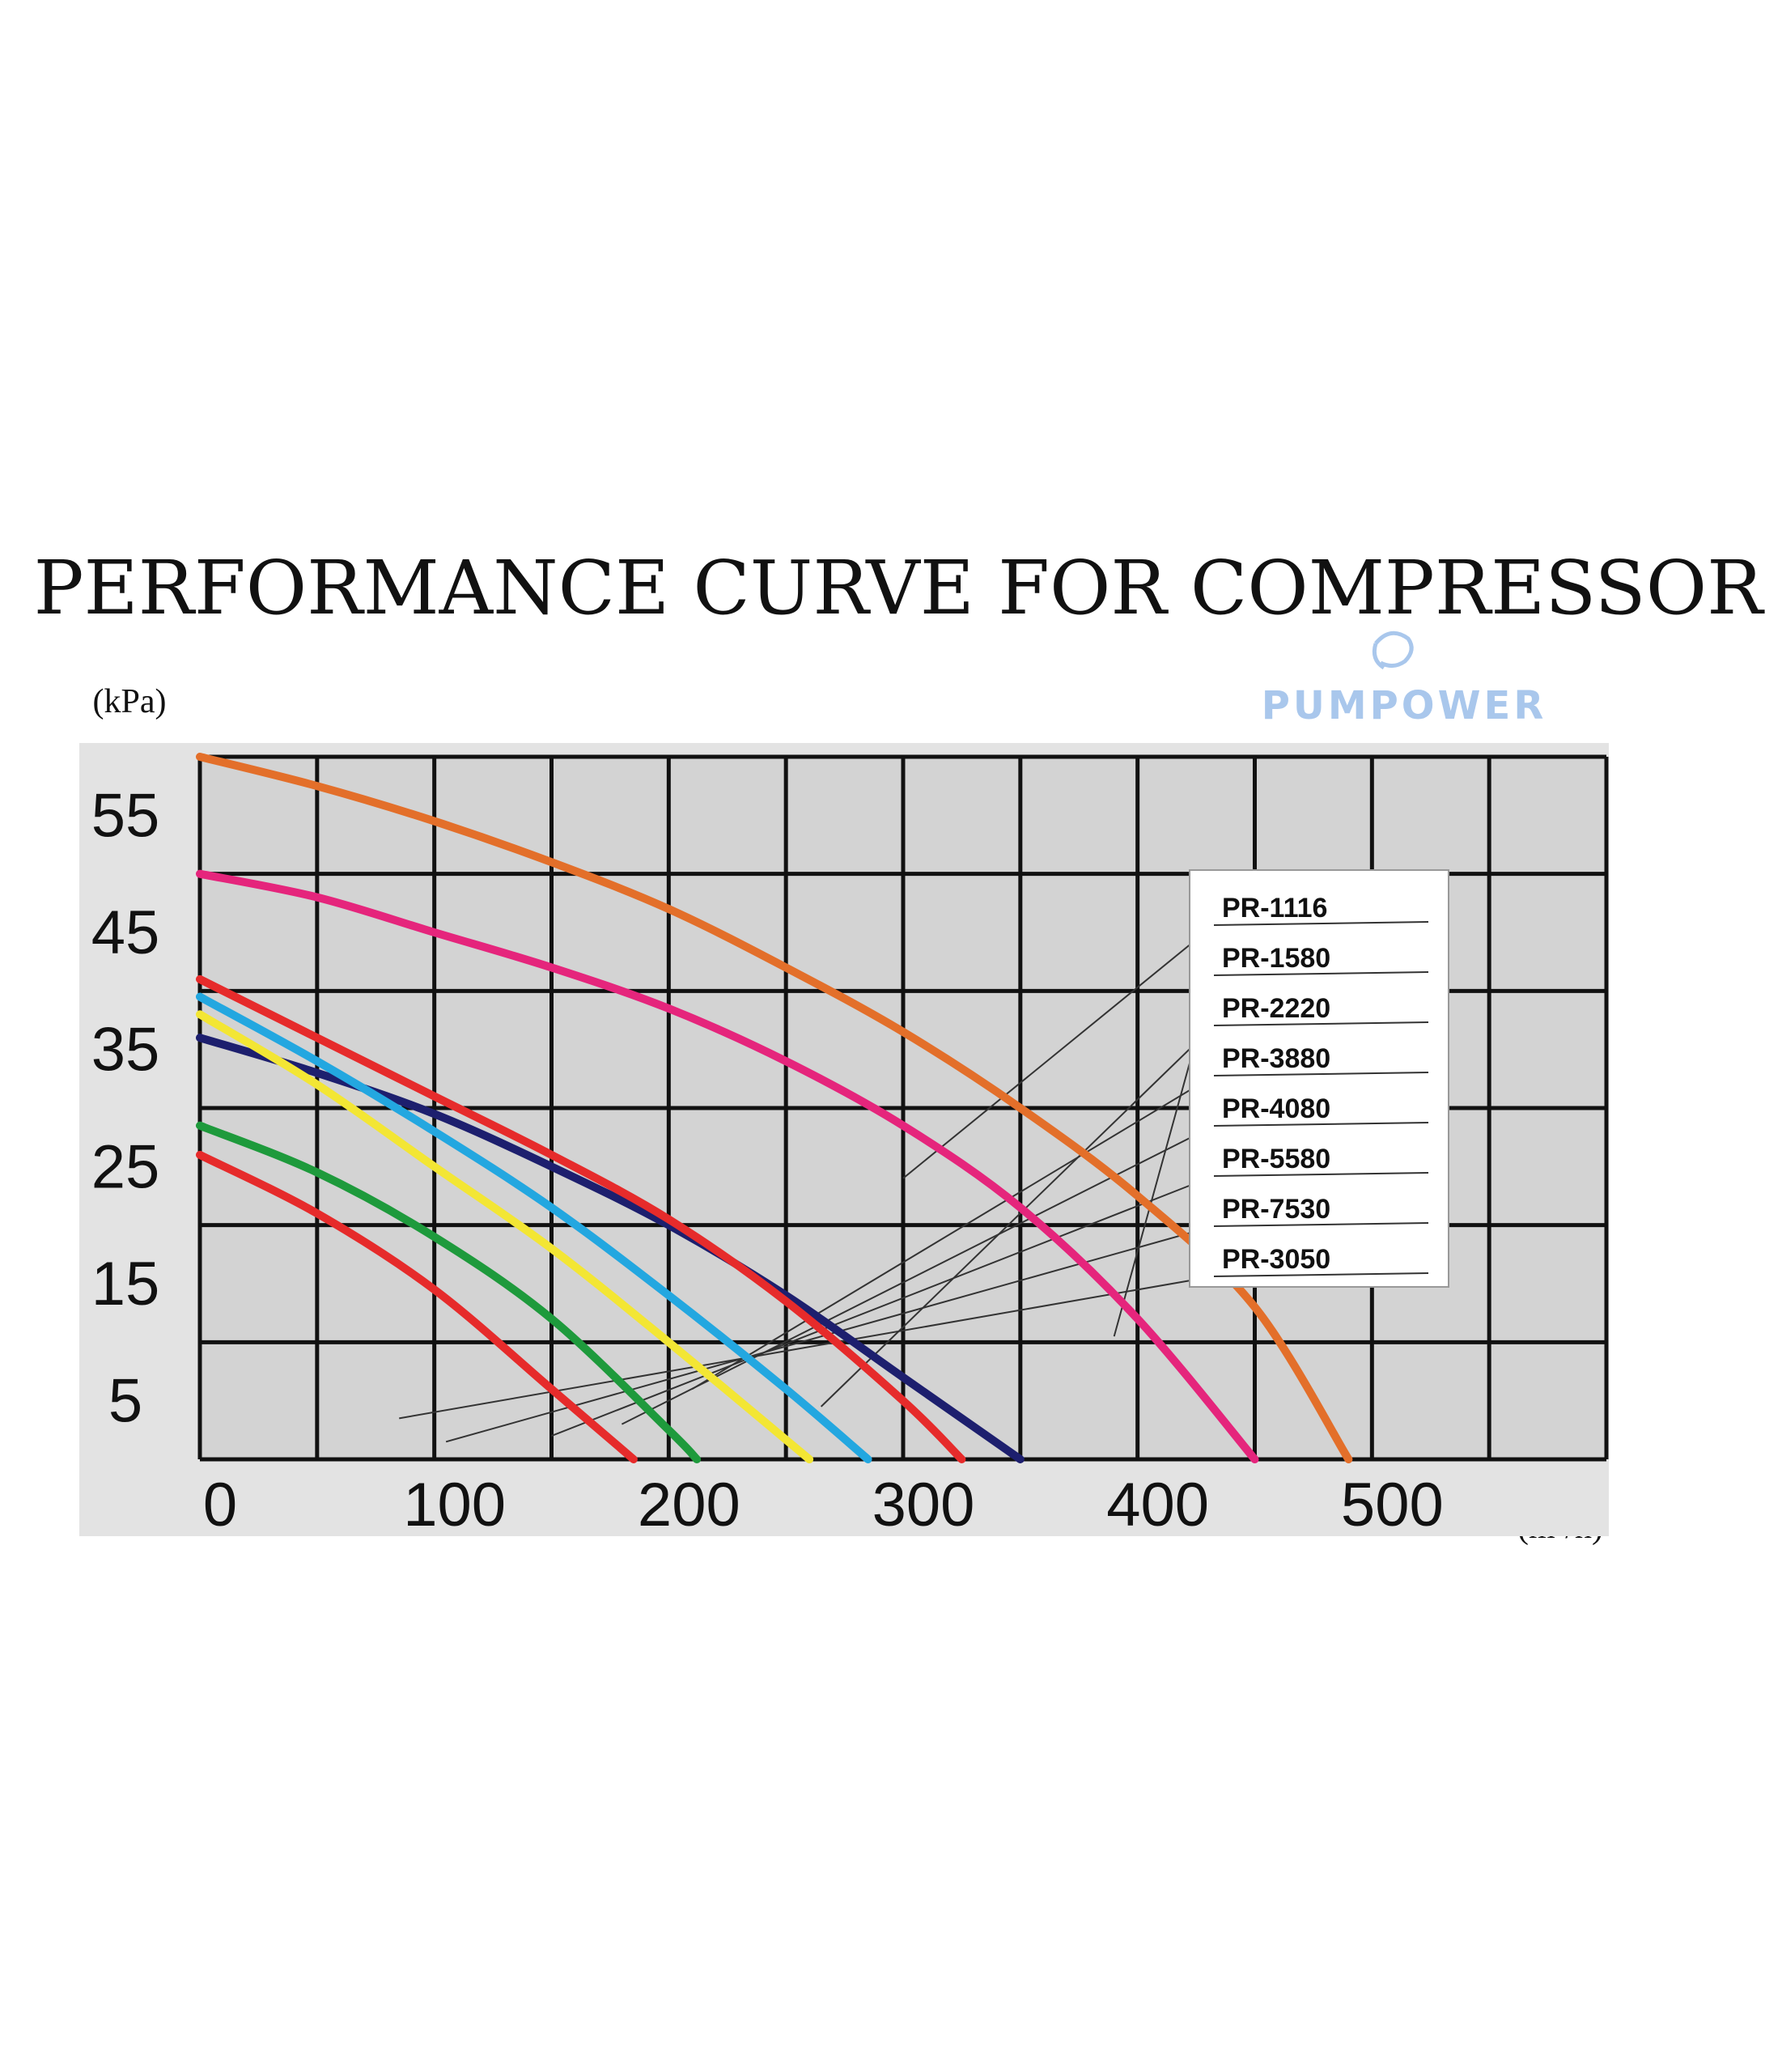  What do you see at coordinates (1274, 908) in the screenshot?
I see `legend-label: PR-1116` at bounding box center [1274, 908].